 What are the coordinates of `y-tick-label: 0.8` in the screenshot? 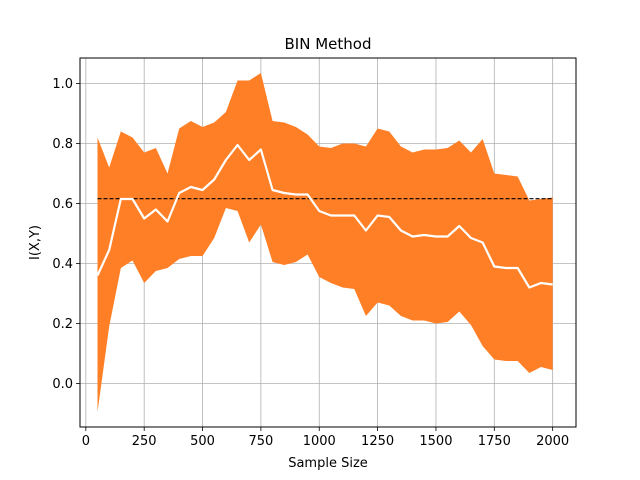 It's located at (62, 144).